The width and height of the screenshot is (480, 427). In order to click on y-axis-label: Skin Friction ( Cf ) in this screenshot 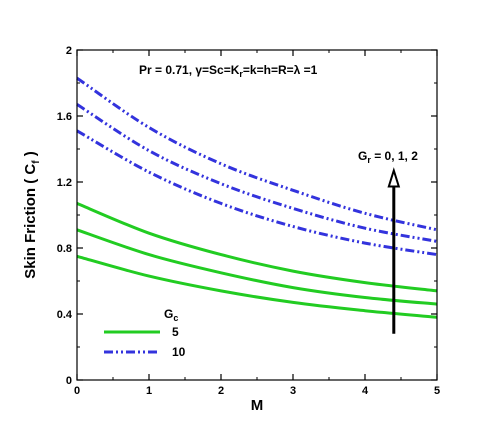, I will do `click(32, 215)`.